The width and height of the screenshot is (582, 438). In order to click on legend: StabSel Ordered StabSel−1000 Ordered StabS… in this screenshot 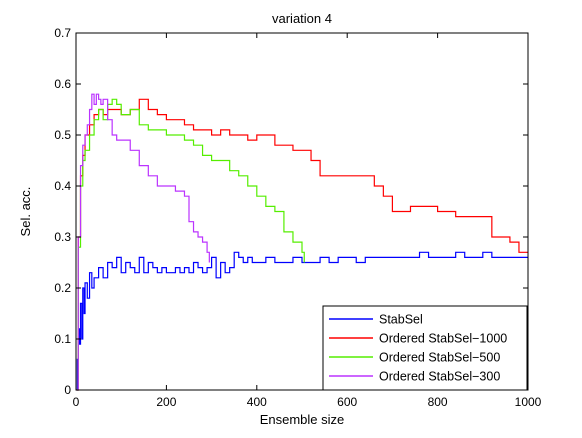, I will do `click(425, 348)`.